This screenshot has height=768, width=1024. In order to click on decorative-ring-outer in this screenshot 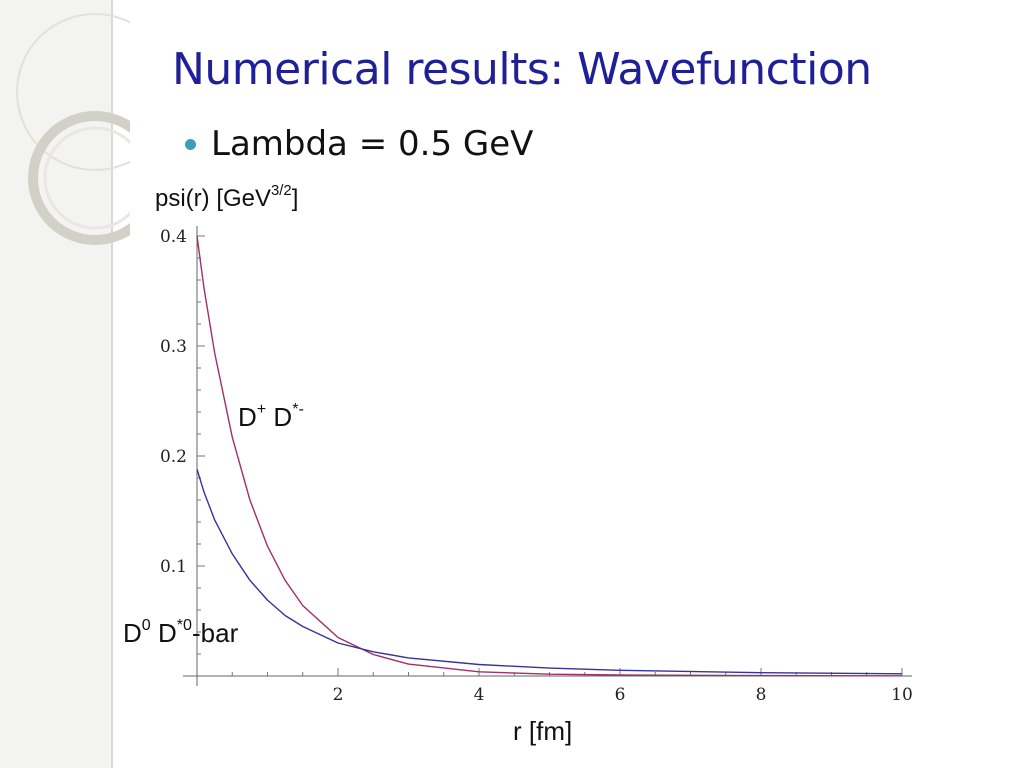, I will do `click(73, 92)`.